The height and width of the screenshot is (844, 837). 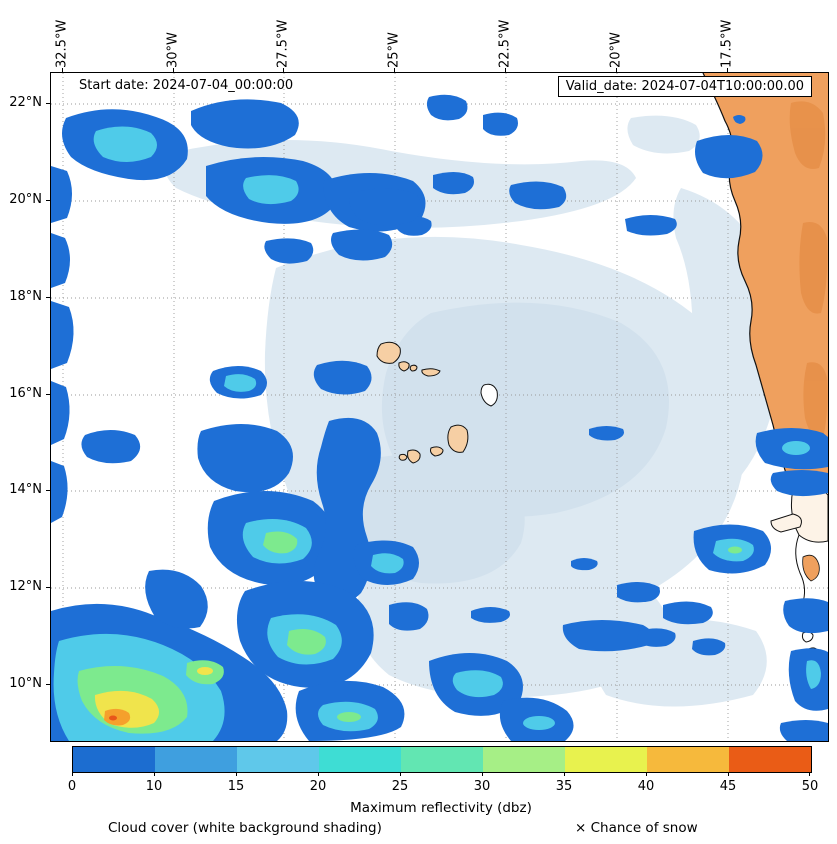 I want to click on lat-tick-label: 20°N, so click(x=25, y=199).